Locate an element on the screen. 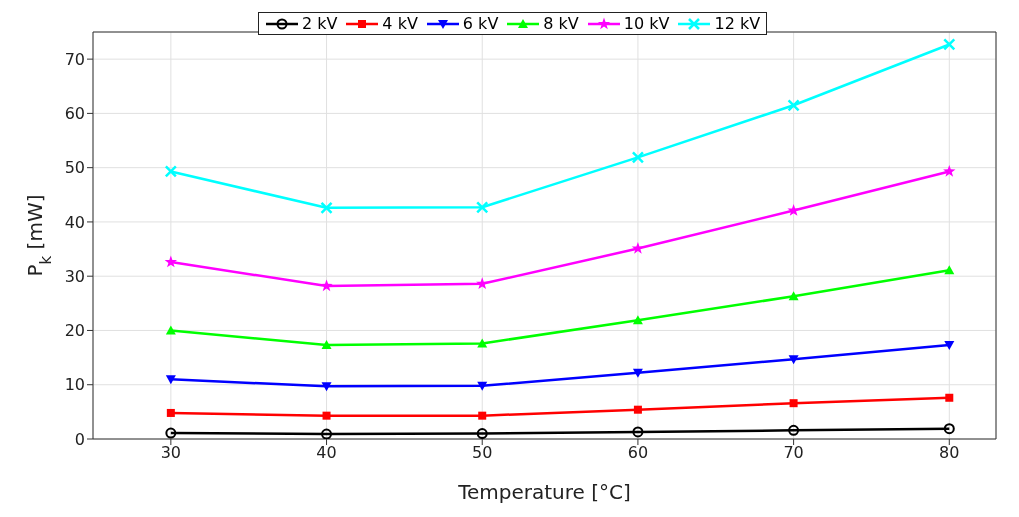 Image resolution: width=1019 pixels, height=517 pixels. x-tick-label: 40 is located at coordinates (326, 453).